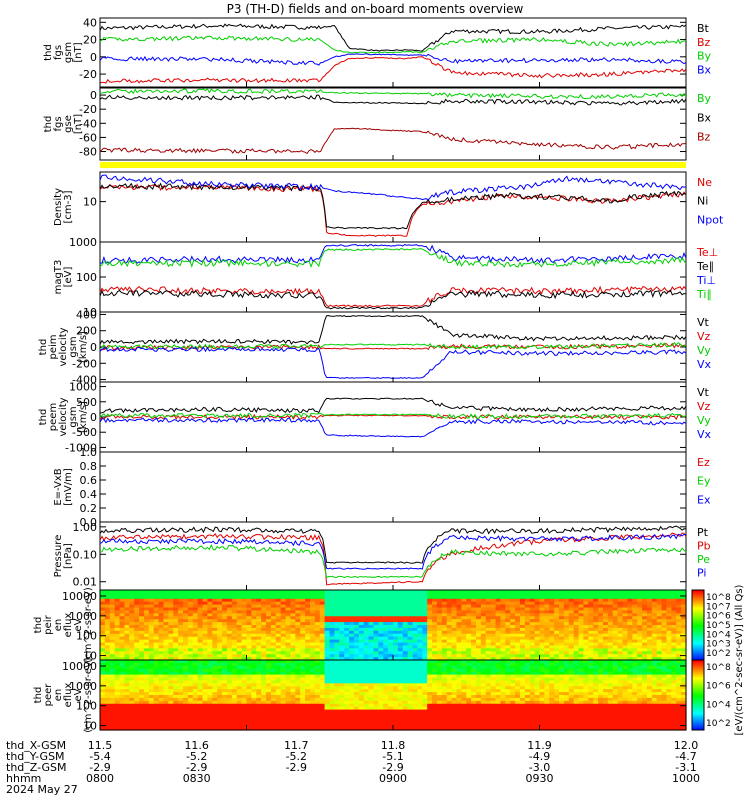  Describe the element at coordinates (89, 466) in the screenshot. I see `y-tick-label: 0.8` at that location.